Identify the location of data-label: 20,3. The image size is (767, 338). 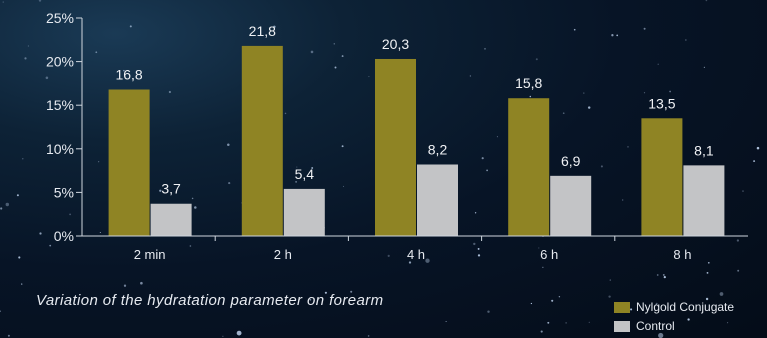
(395, 44).